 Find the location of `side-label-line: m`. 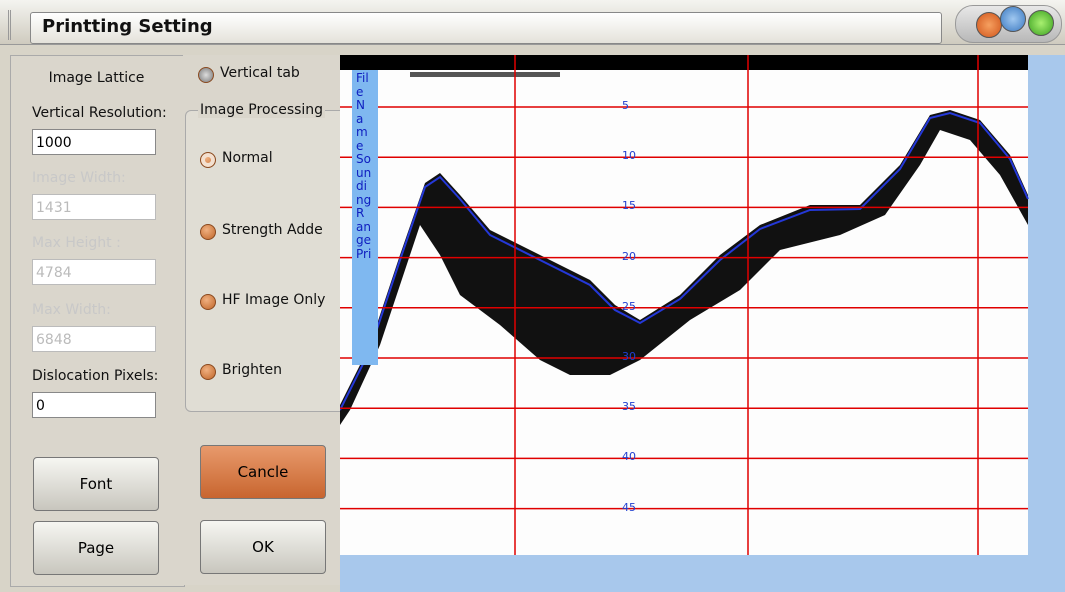

side-label-line: m is located at coordinates (362, 132).